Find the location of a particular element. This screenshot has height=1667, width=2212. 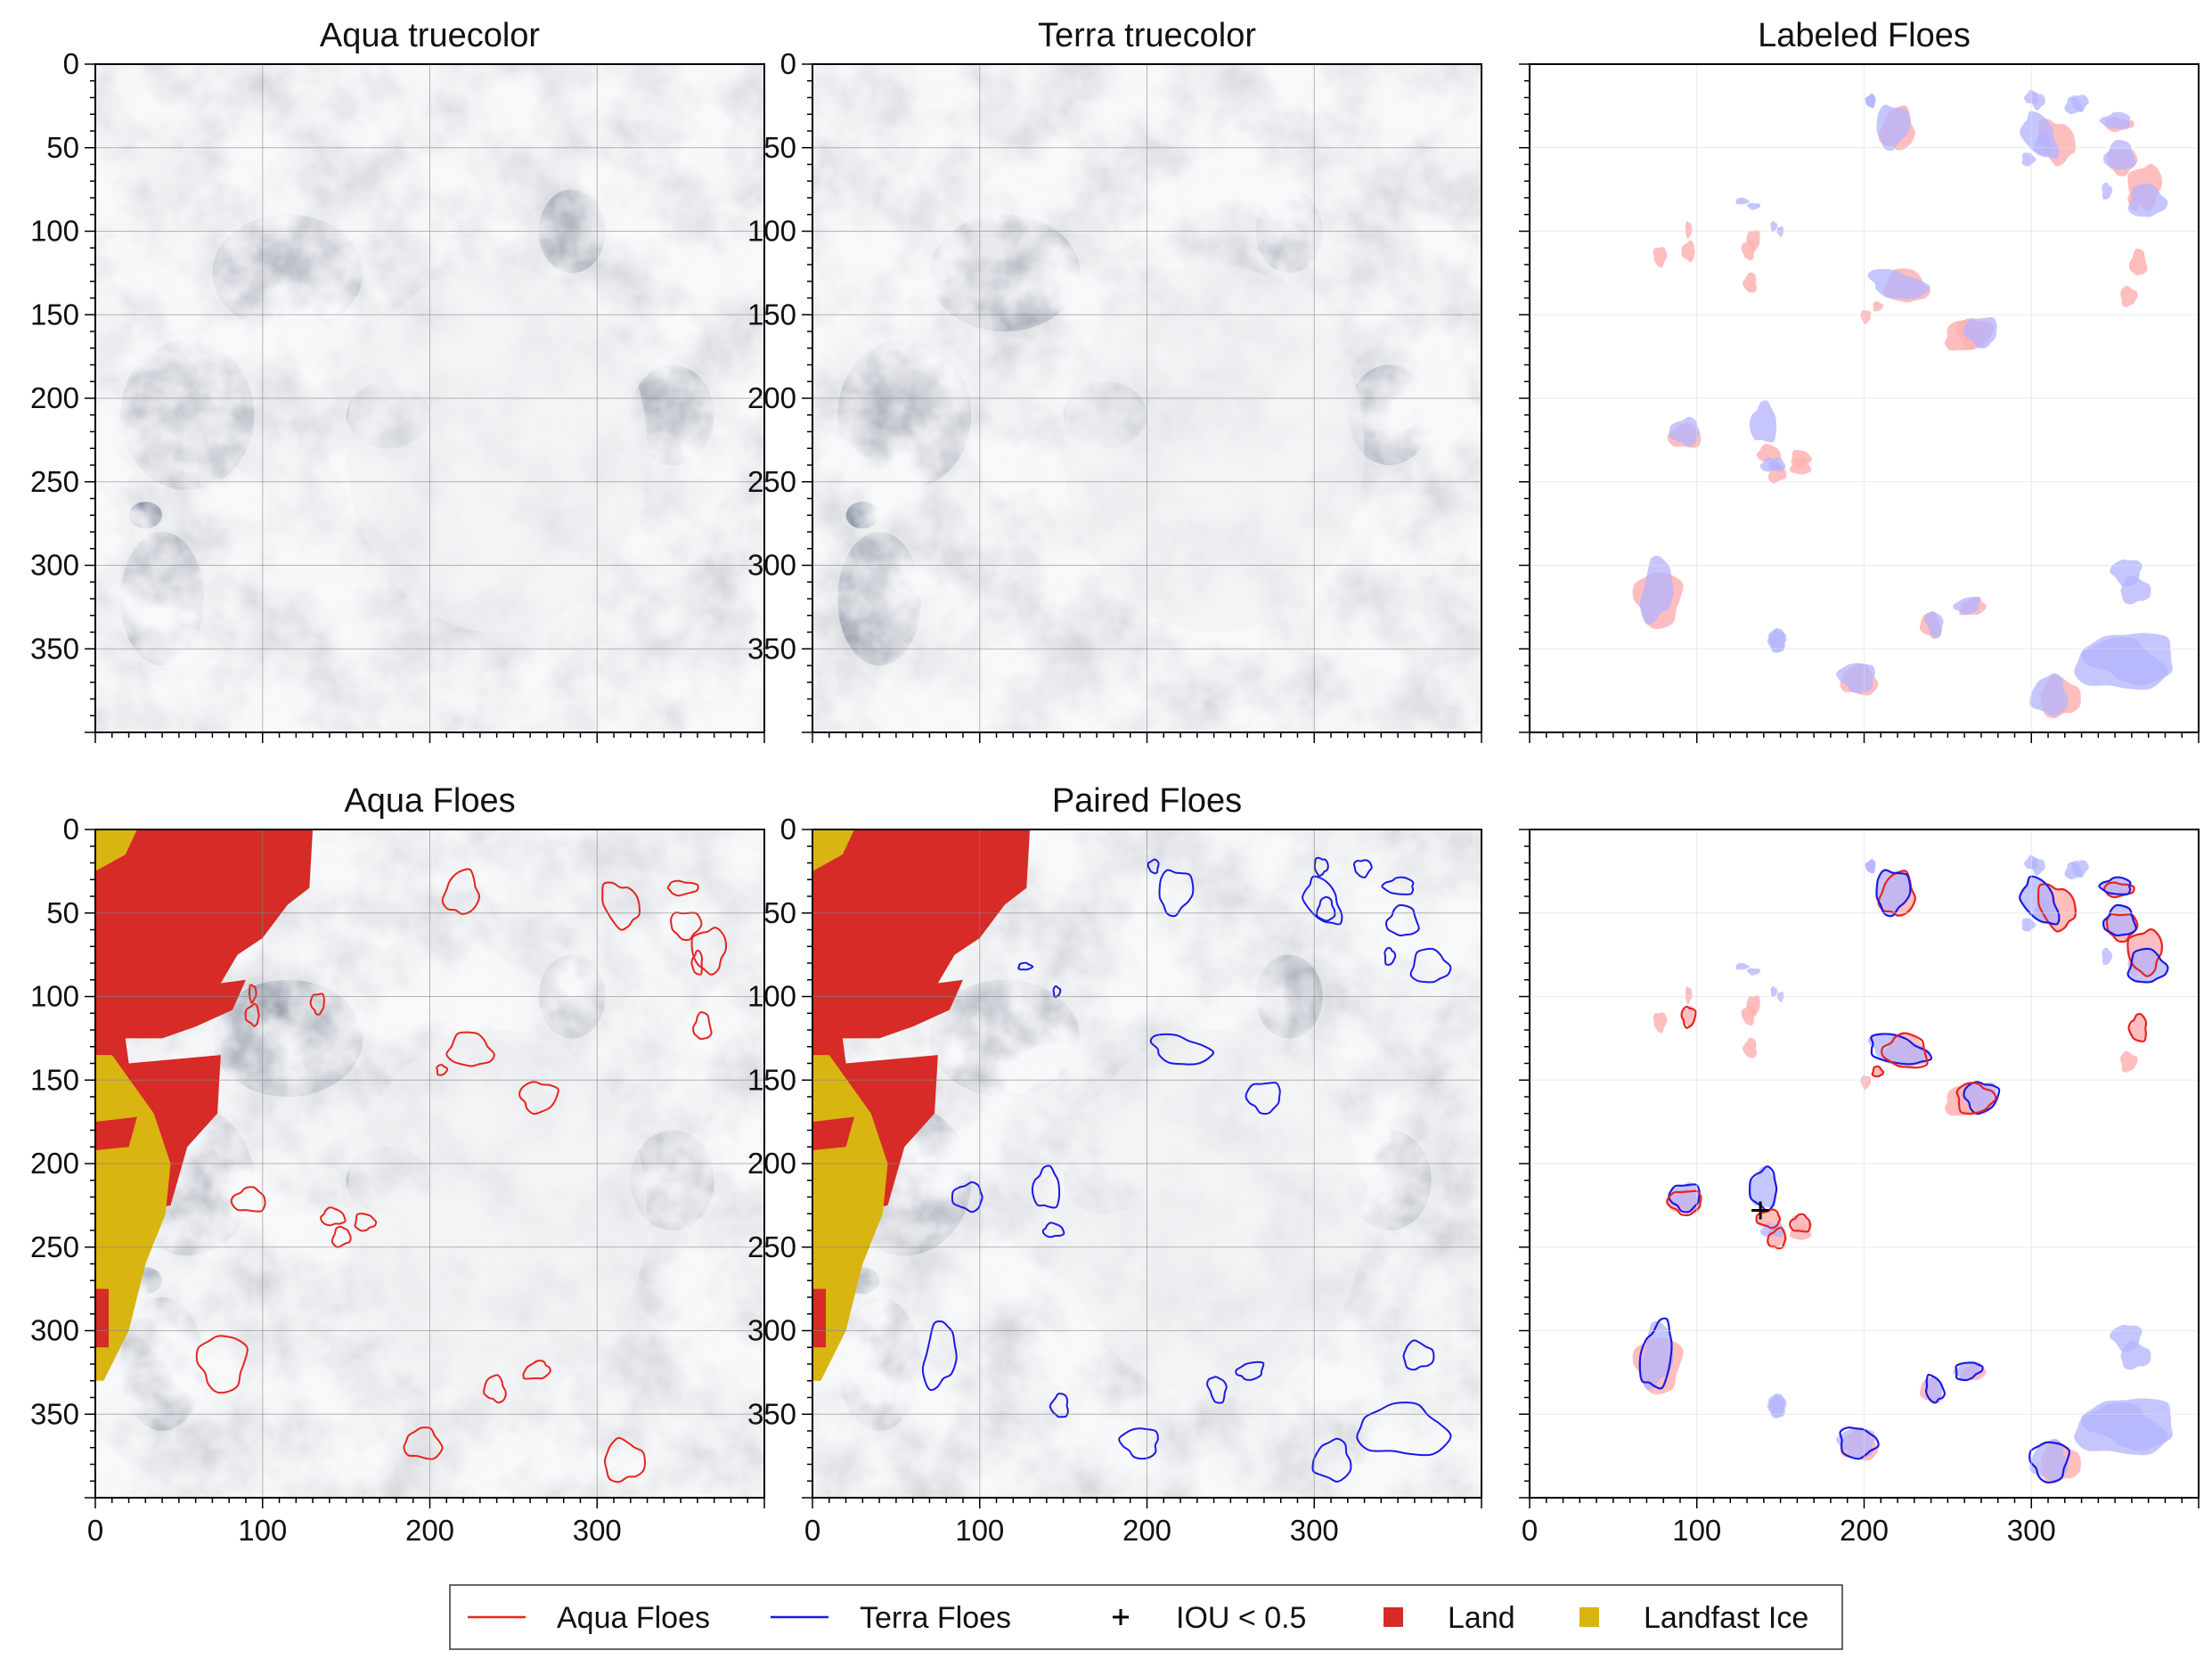

legend-item: Aqua Floes is located at coordinates (589, 1618).